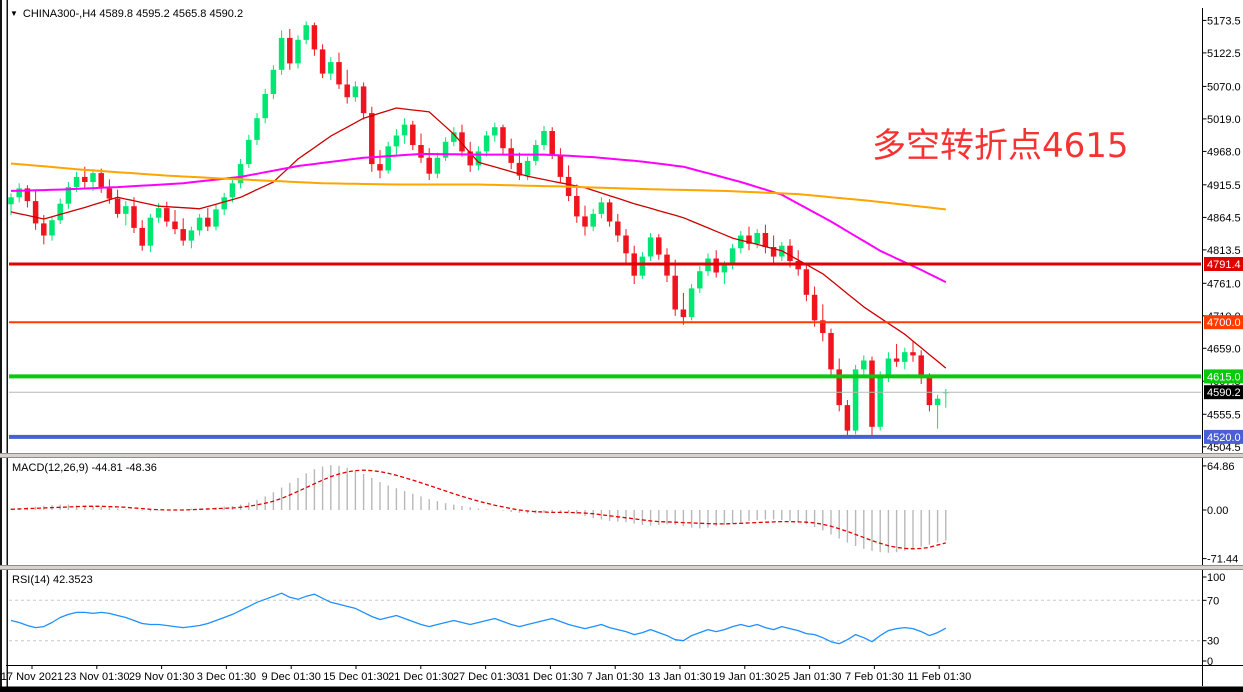 This screenshot has width=1243, height=692. Describe the element at coordinates (550, 677) in the screenshot. I see `svg-text: 31 Dec 01:30` at that location.